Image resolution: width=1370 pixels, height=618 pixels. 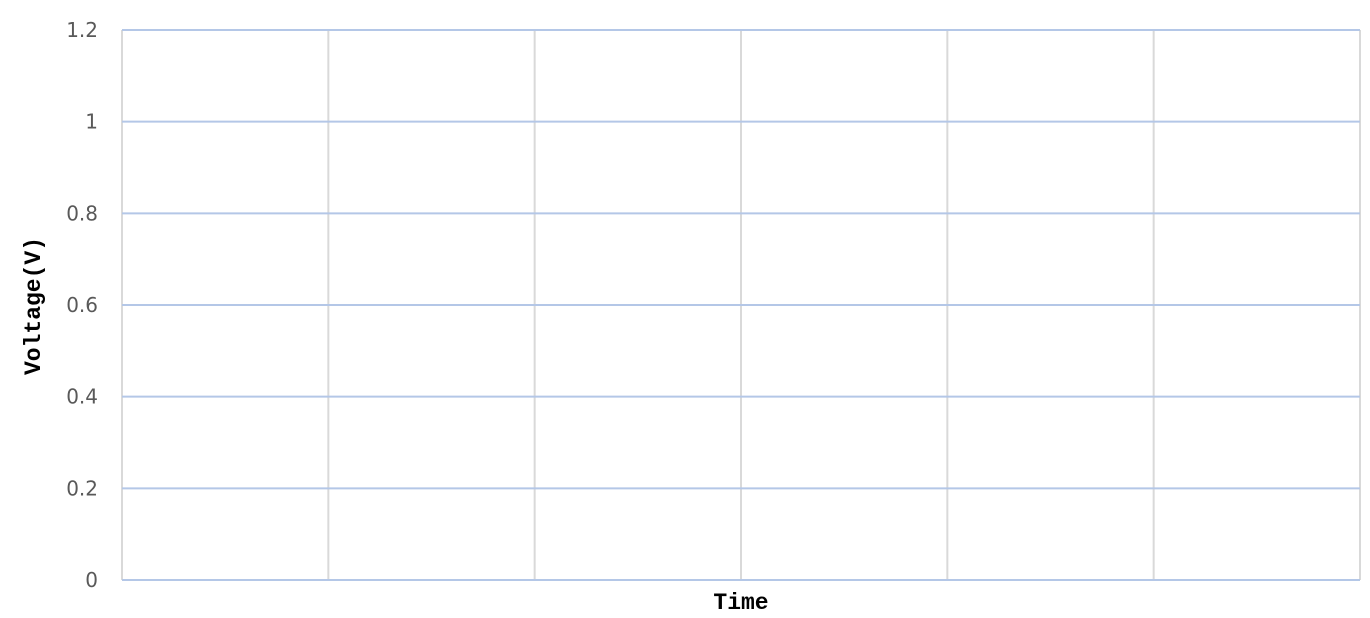 I want to click on y-tick-label: 1, so click(x=91, y=122).